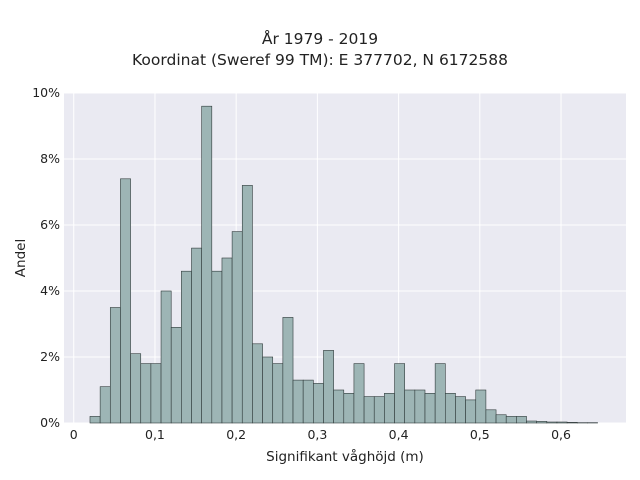 Image resolution: width=640 pixels, height=480 pixels. Describe the element at coordinates (561, 434) in the screenshot. I see `x-tick-label: 0,6` at that location.